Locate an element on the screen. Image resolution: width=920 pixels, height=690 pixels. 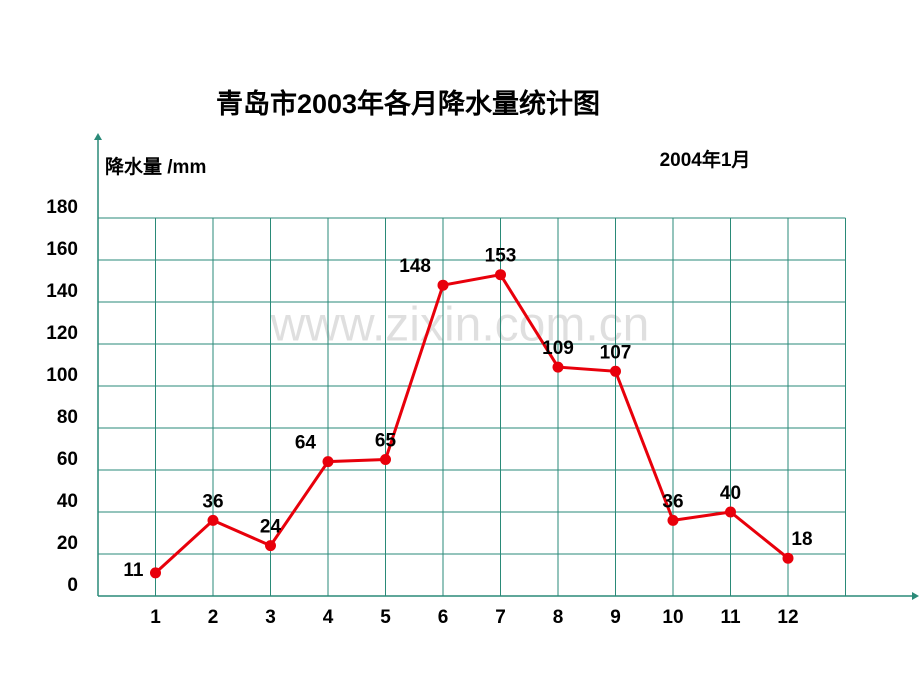
x-tick-label: 12 is located at coordinates (787, 617).